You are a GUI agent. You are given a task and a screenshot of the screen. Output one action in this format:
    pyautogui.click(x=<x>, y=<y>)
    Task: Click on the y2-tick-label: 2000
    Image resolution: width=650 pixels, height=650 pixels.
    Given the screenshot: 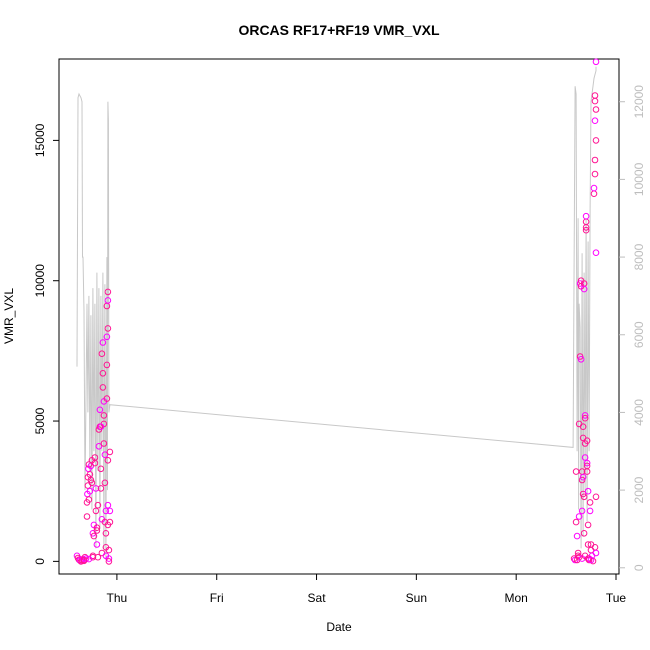 What is the action you would take?
    pyautogui.click(x=639, y=489)
    